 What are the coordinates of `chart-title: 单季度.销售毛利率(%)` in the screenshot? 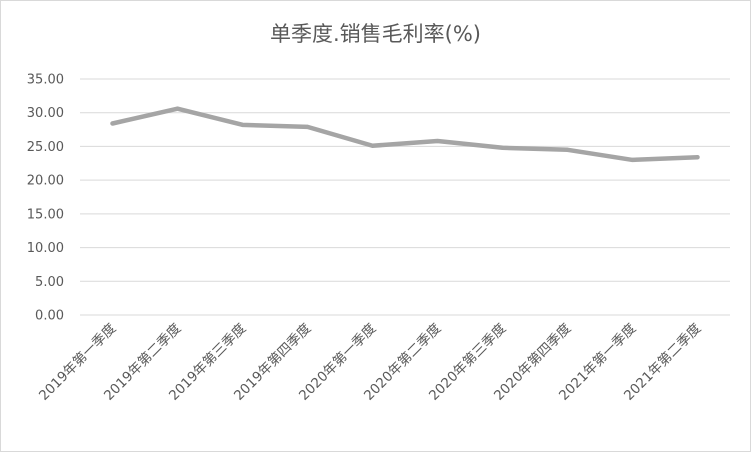 It's located at (375, 34).